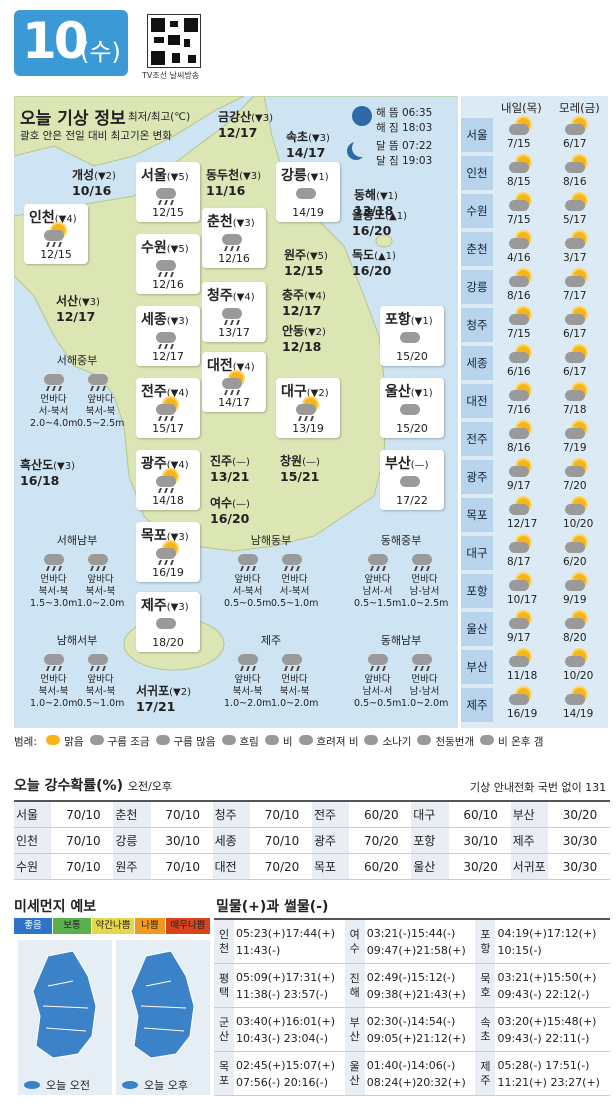 The image size is (616, 1108). Describe the element at coordinates (285, 1021) in the screenshot. I see `tide-line-1: 03:40(+)16:01(+)` at that location.